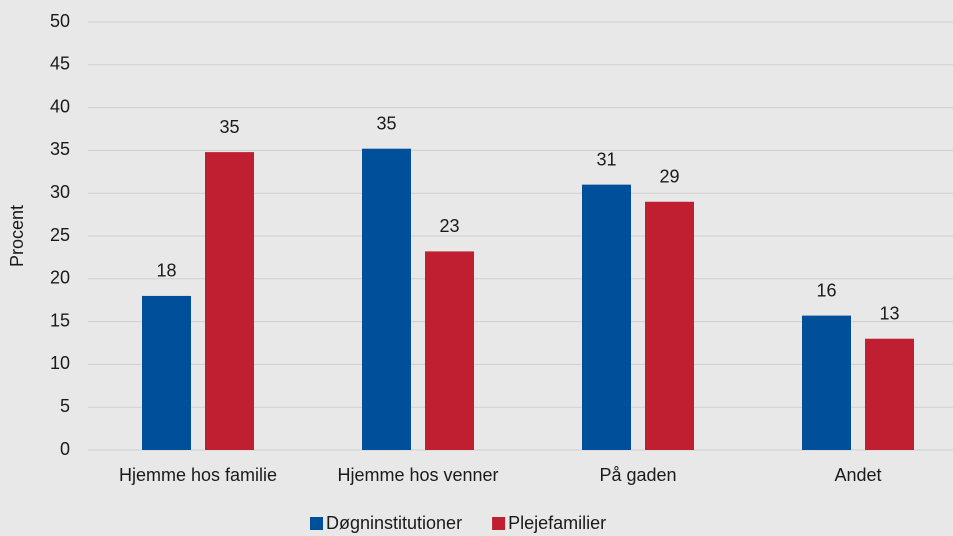 This screenshot has height=536, width=953. I want to click on data-label: 29, so click(669, 177).